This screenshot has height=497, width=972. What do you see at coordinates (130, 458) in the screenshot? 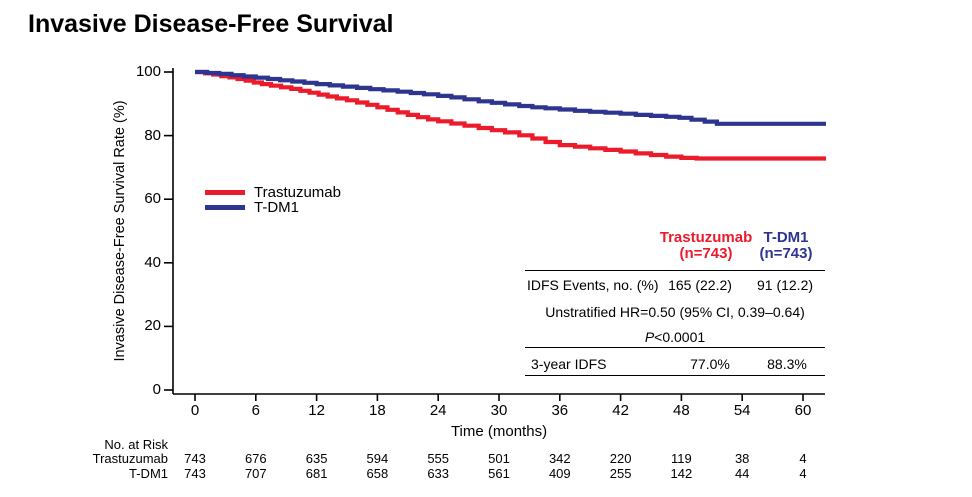
I see `risk-row-label: Trastuzumab` at bounding box center [130, 458].